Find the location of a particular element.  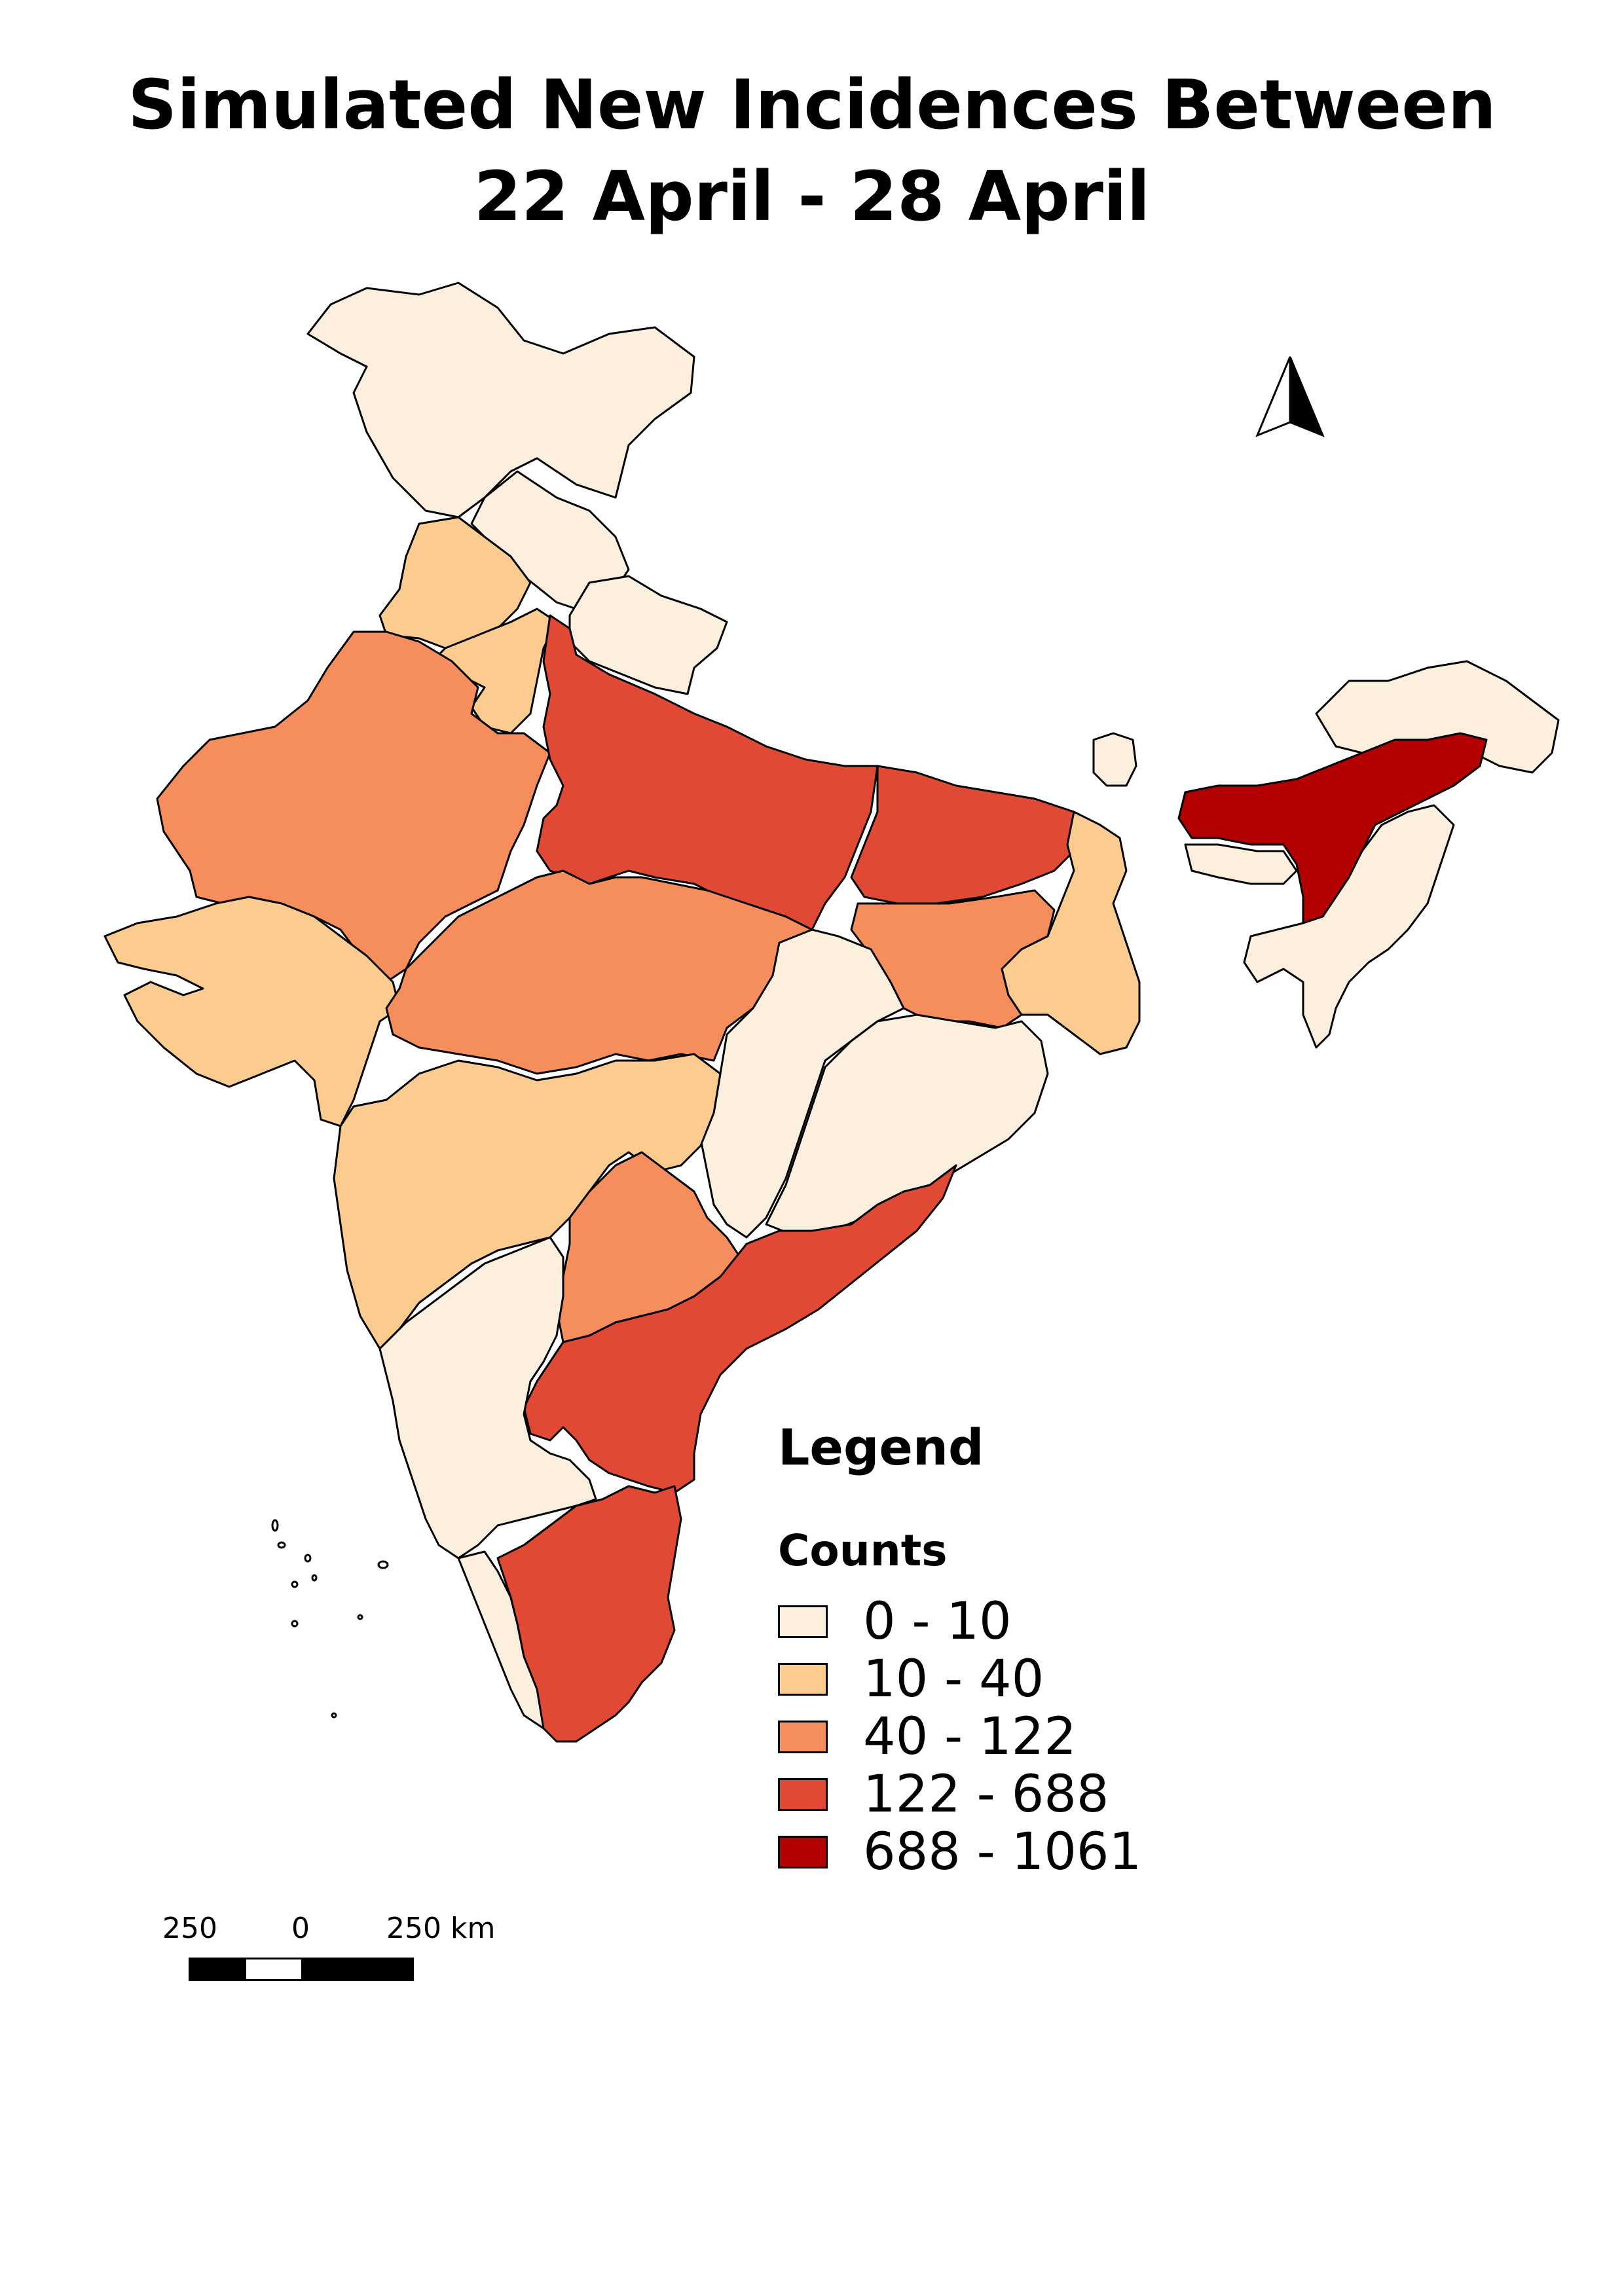

legend-label: 688 - 1061 is located at coordinates (1002, 1852).